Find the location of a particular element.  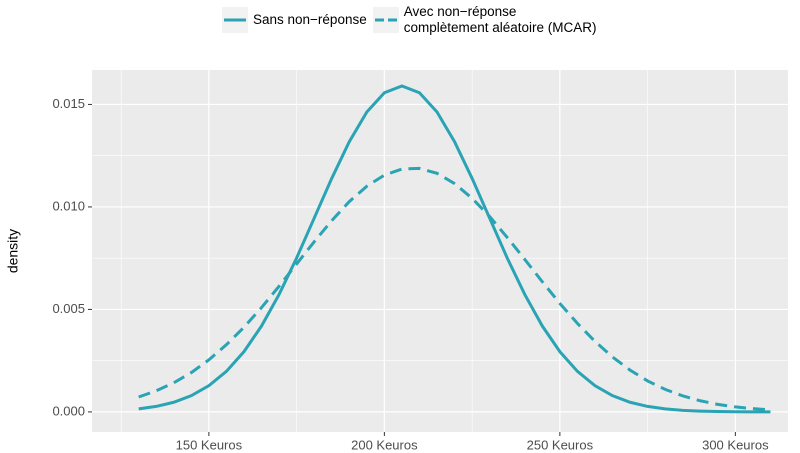

x-tick-label: 300 Keuros is located at coordinates (735, 444).